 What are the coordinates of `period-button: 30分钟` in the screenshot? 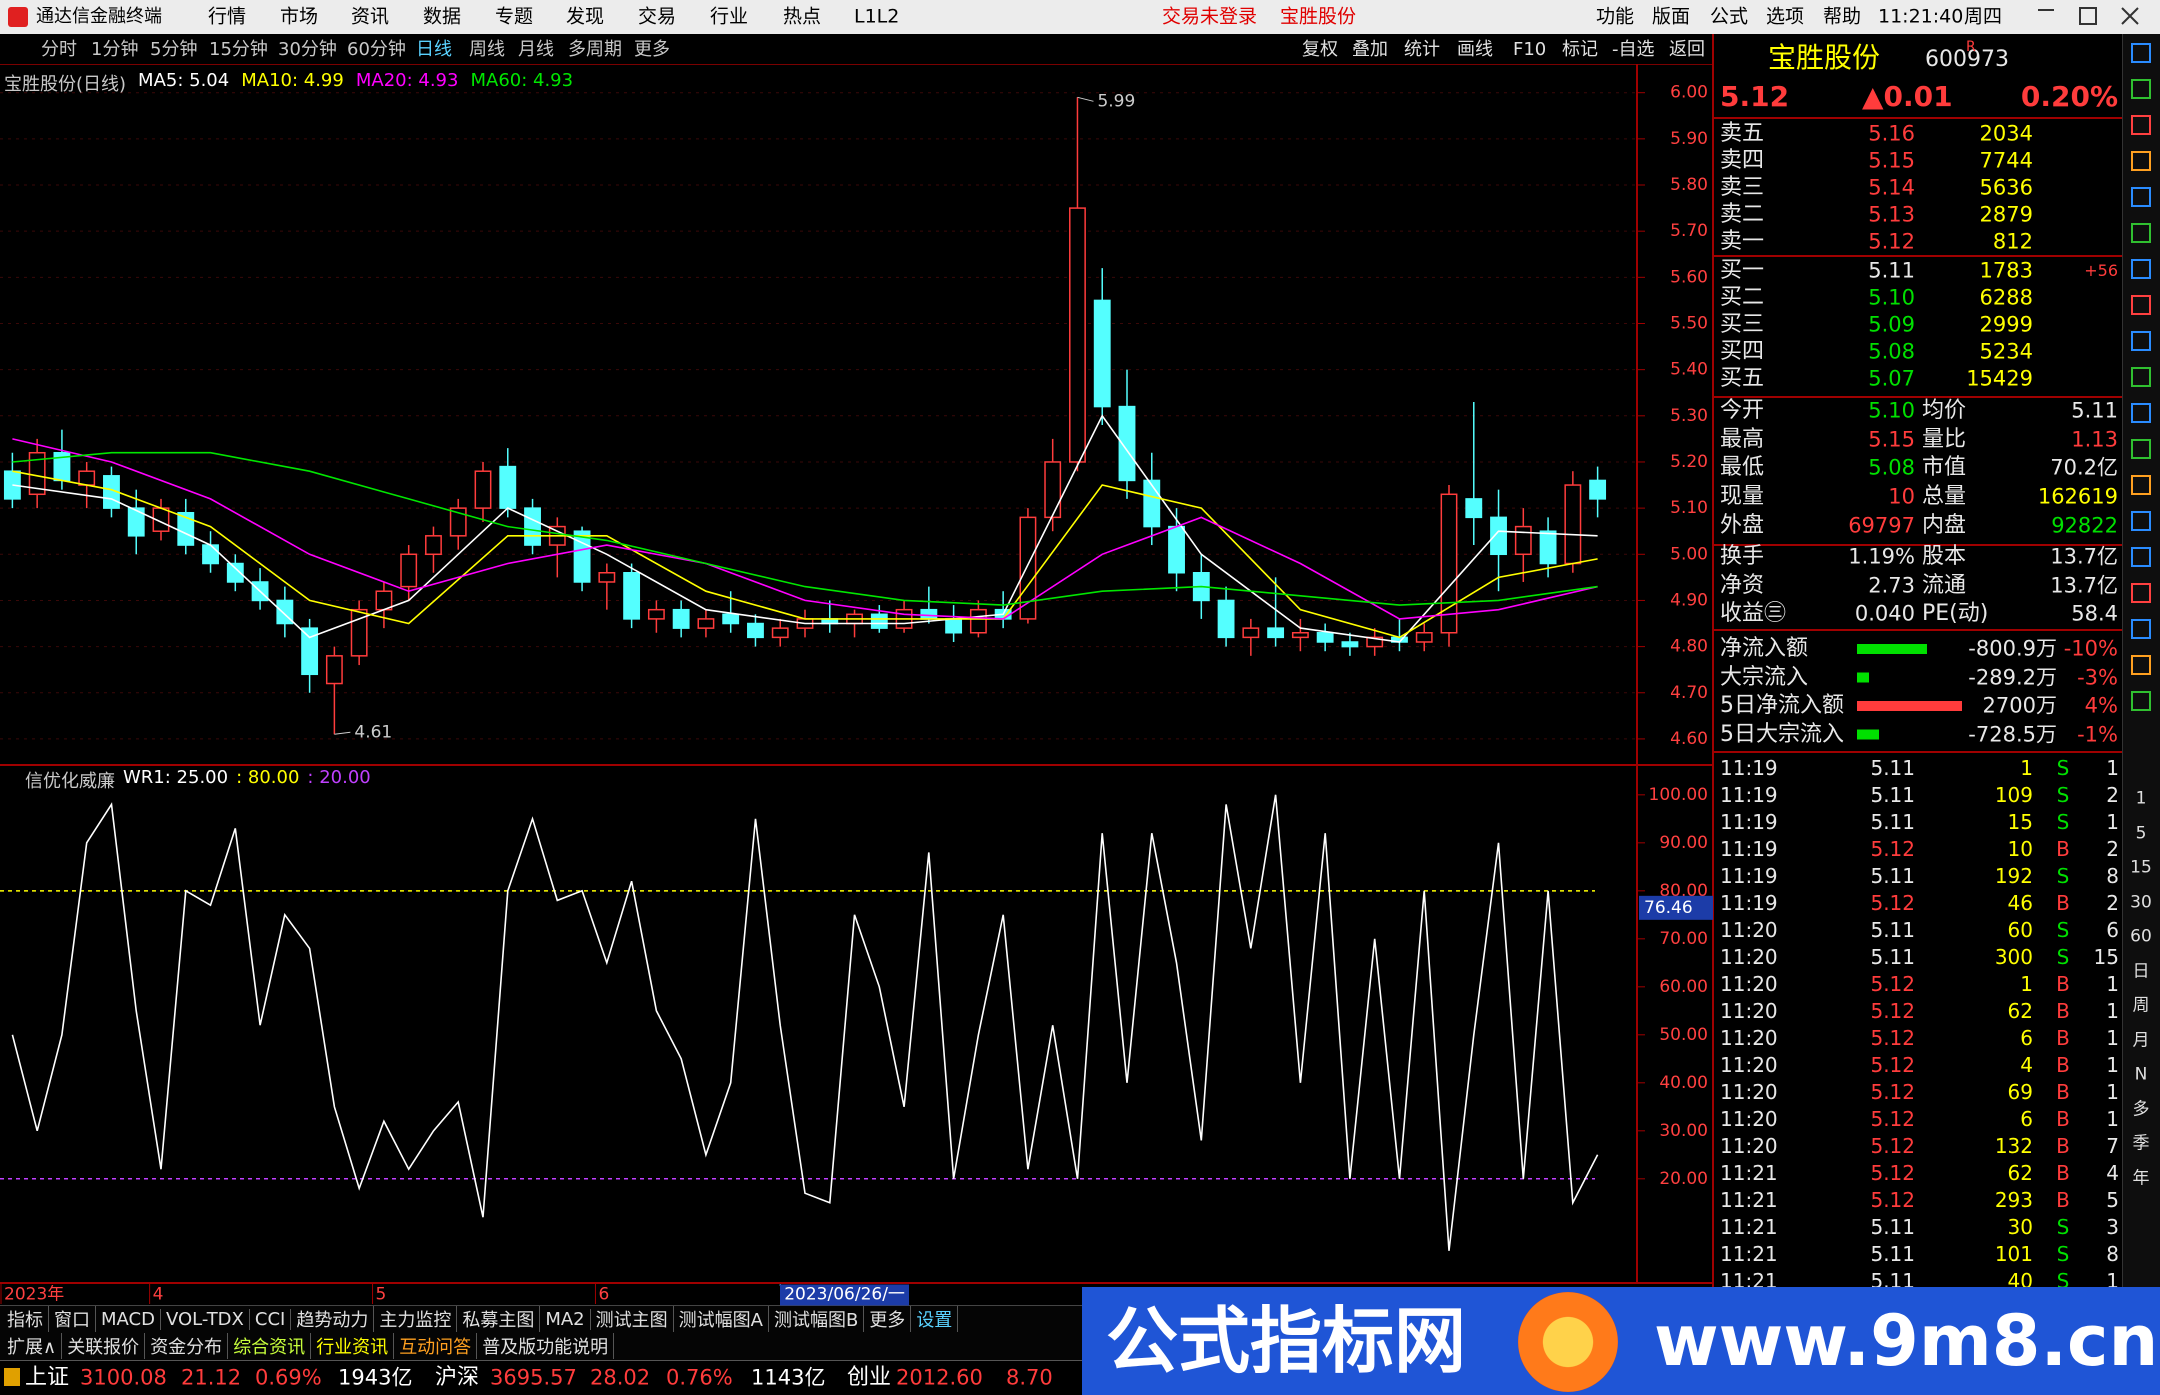 It's located at (307, 49).